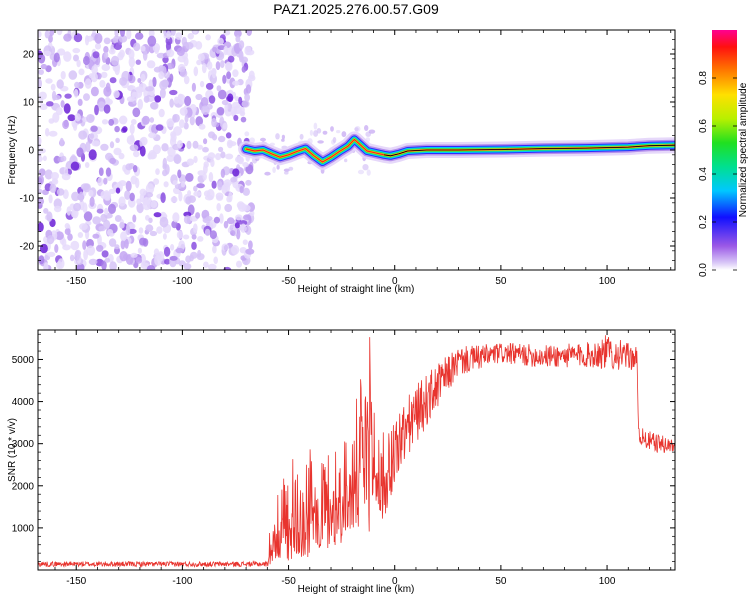 The image size is (750, 600). What do you see at coordinates (607, 281) in the screenshot?
I see `x-tick-label: 100` at bounding box center [607, 281].